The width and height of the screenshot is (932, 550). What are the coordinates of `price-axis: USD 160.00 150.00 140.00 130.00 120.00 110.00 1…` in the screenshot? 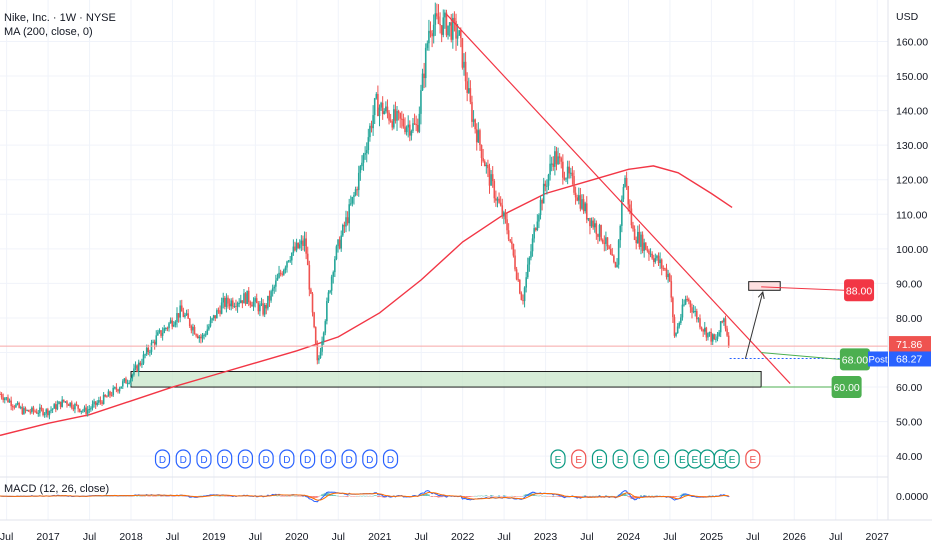 It's located at (900, 275).